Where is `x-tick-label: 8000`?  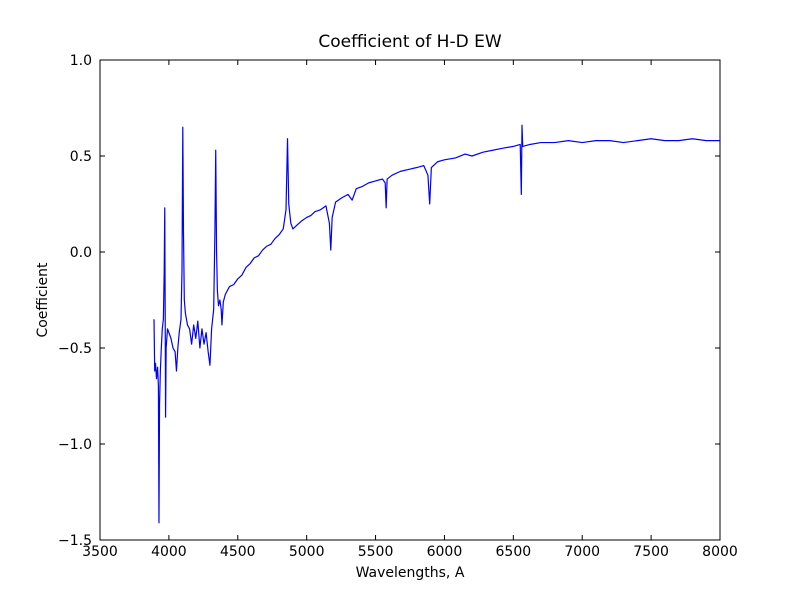 x-tick-label: 8000 is located at coordinates (720, 552).